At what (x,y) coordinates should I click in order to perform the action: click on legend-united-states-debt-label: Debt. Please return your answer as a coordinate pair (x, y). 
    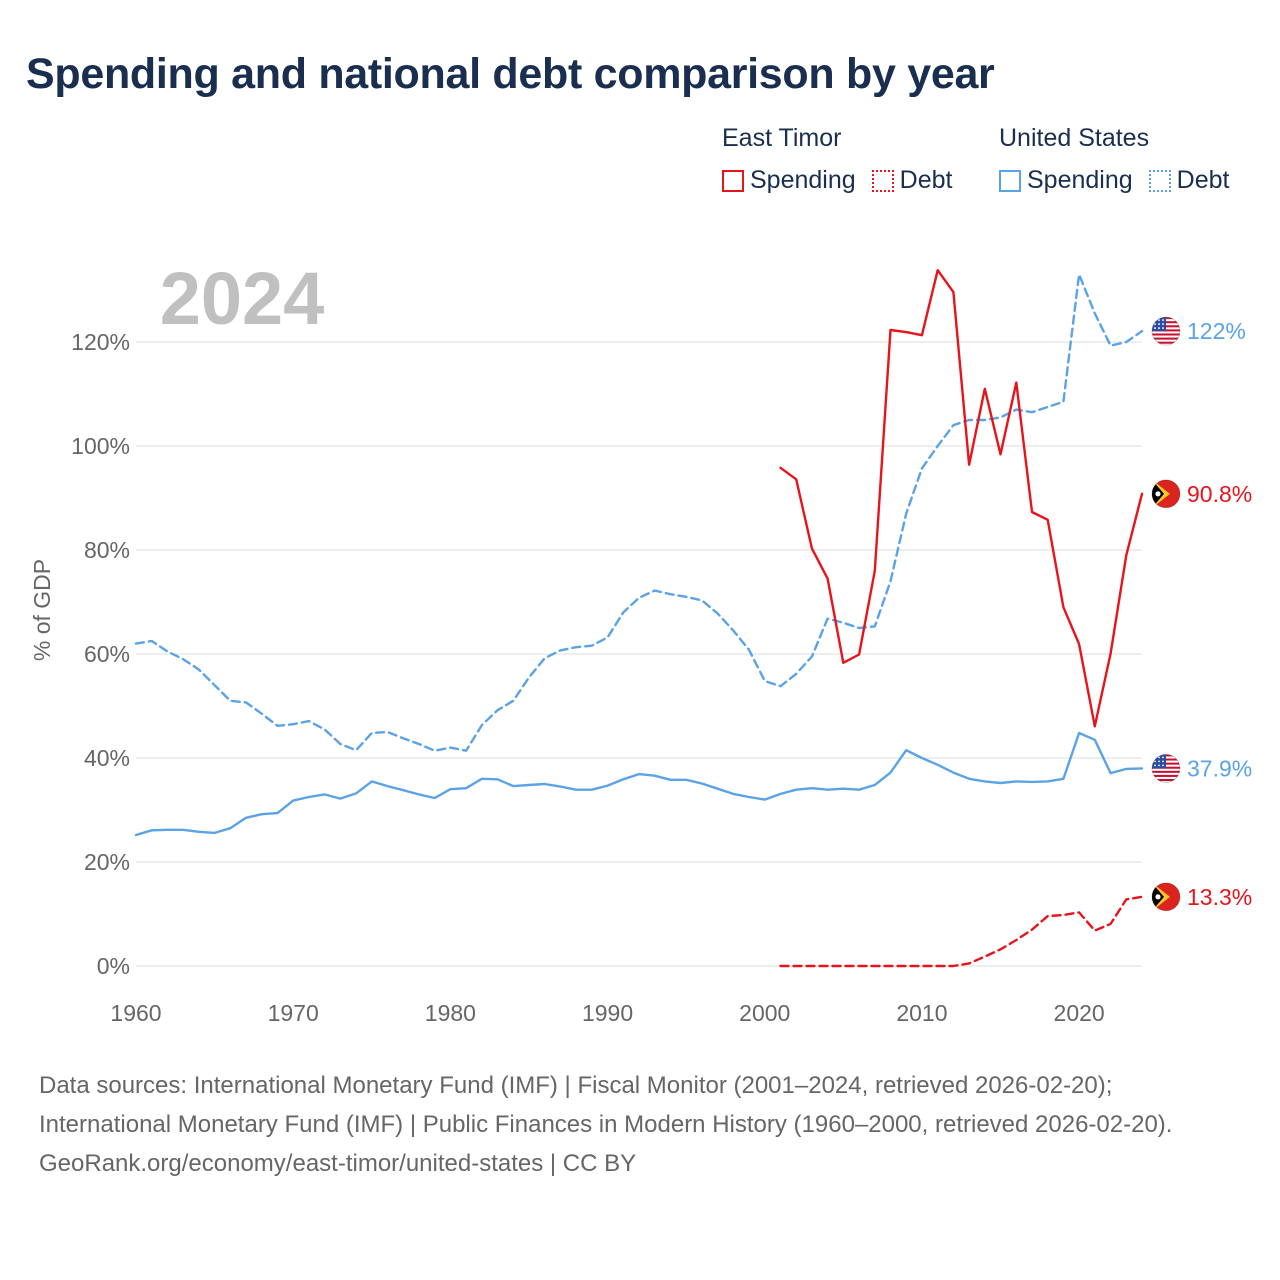
    Looking at the image, I should click on (1203, 180).